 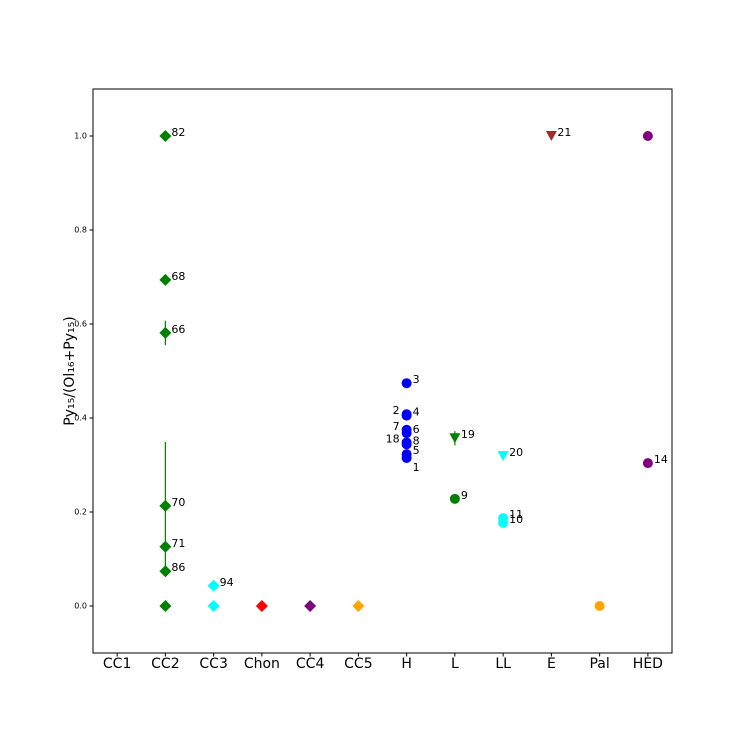 I want to click on point-label: 8, so click(x=416, y=440).